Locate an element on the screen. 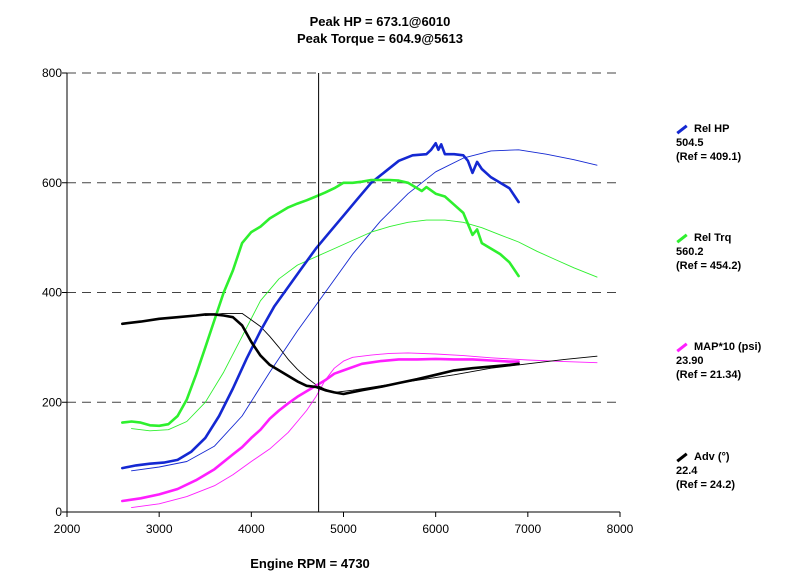 The width and height of the screenshot is (800, 583). x-tick-label: 7000 is located at coordinates (527, 529).